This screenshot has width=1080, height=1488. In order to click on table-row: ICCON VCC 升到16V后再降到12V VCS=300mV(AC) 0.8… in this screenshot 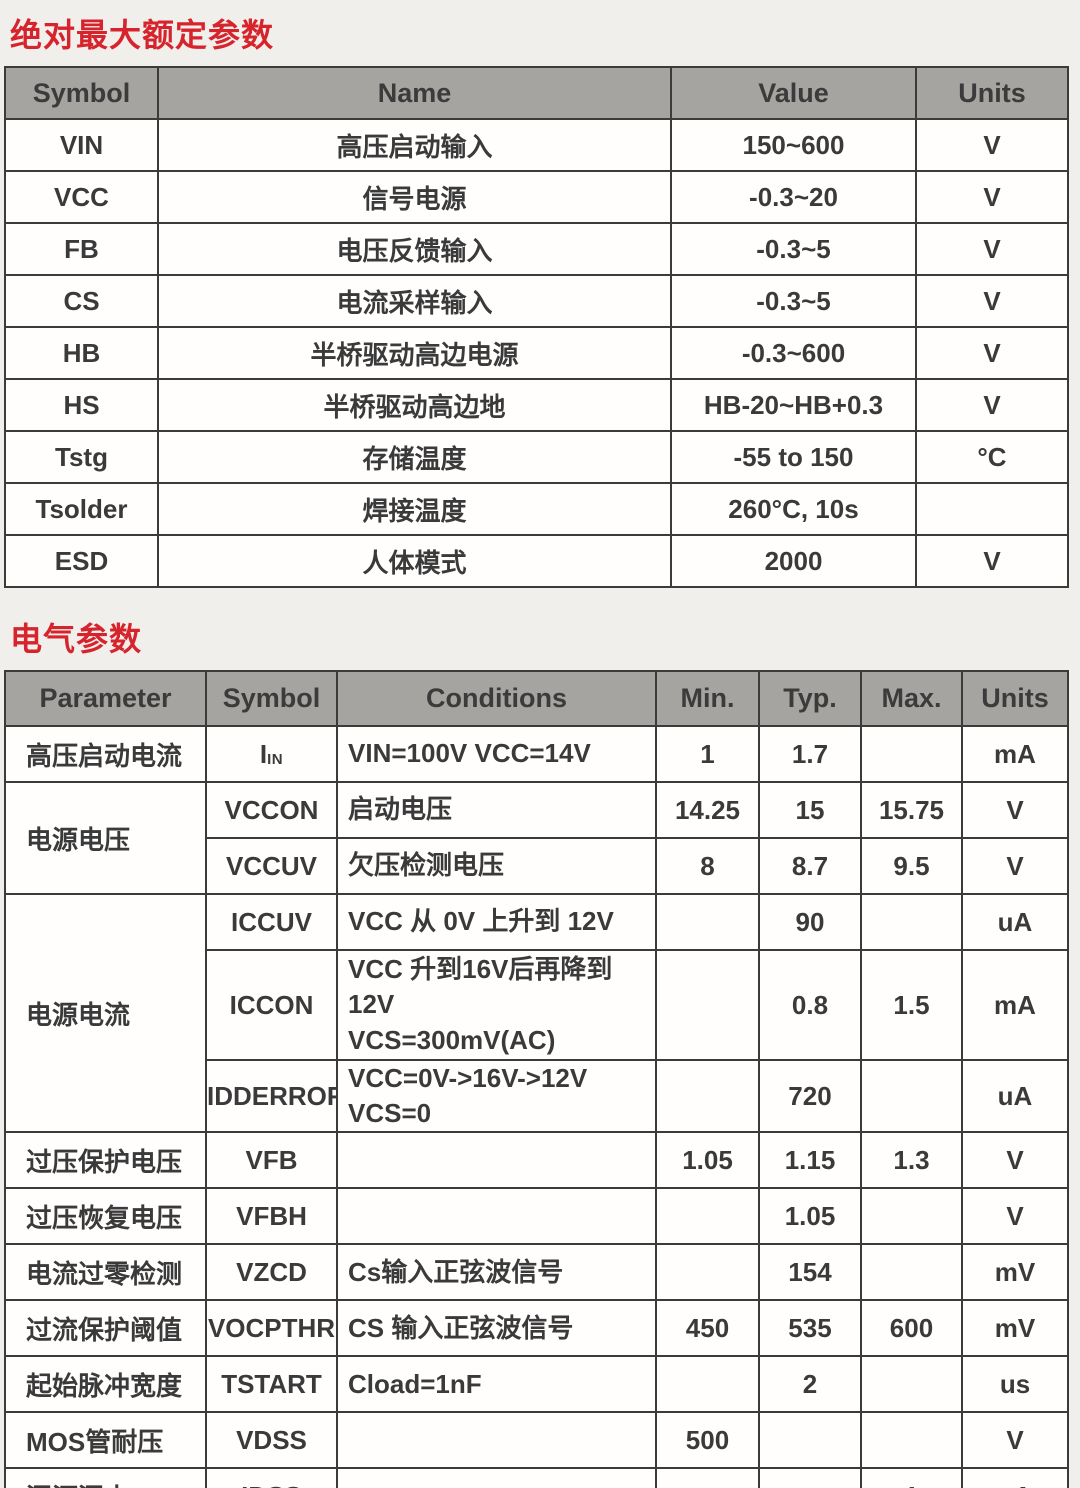, I will do `click(537, 1005)`.